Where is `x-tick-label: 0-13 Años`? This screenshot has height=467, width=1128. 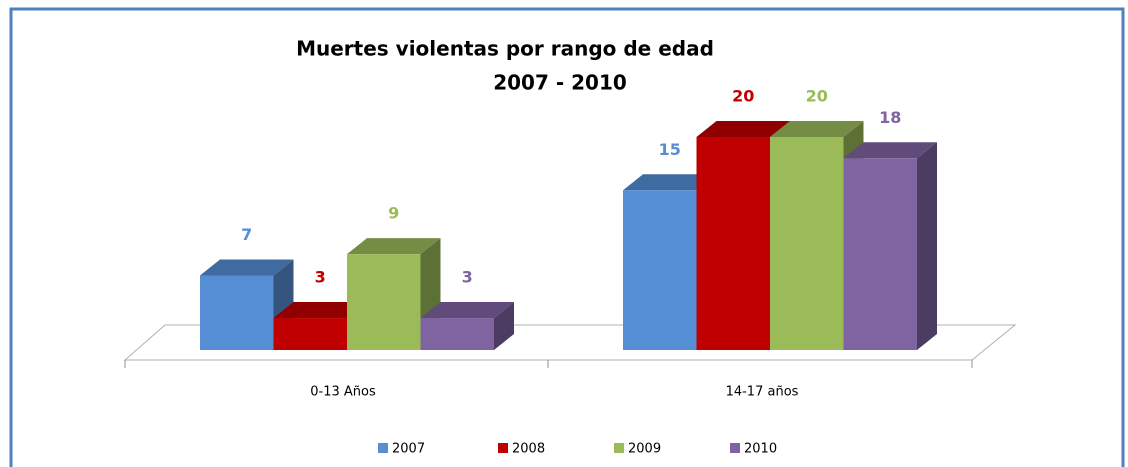 x-tick-label: 0-13 Años is located at coordinates (343, 392).